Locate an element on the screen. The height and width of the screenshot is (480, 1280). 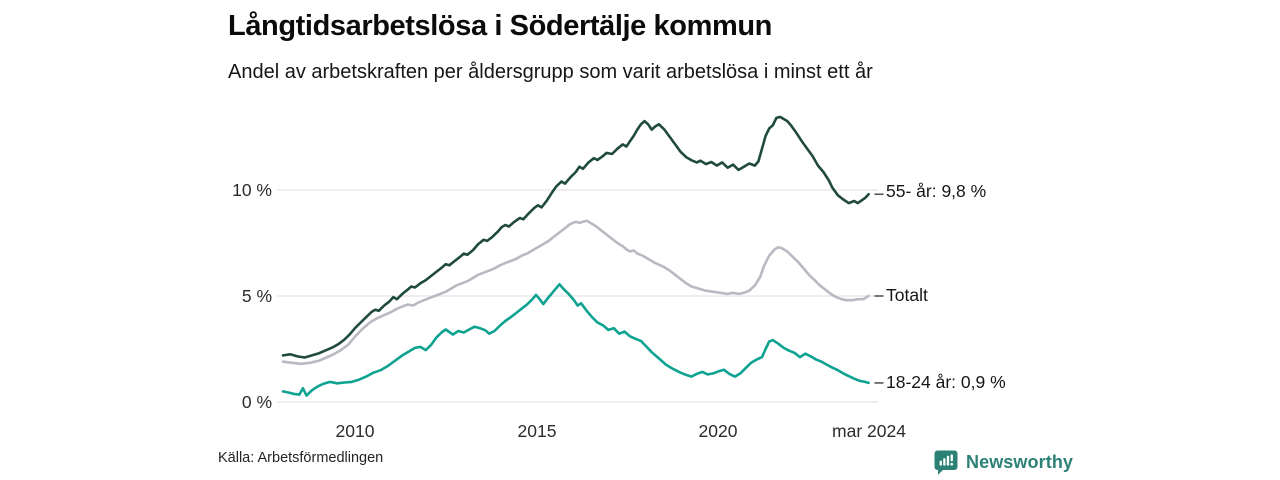
page-title: Långtidsarbetslösa i Södertälje kommun is located at coordinates (500, 26).